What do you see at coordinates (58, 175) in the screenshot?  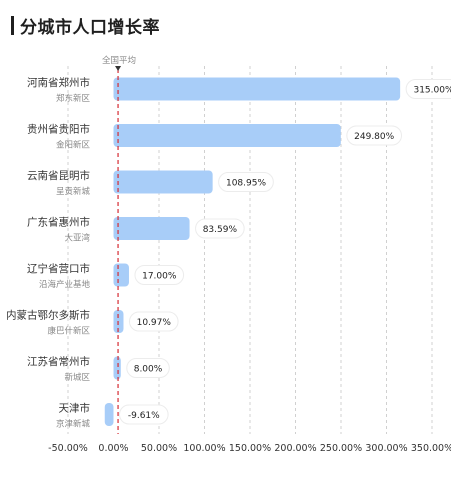 I see `category-city-label: 云南省昆明市` at bounding box center [58, 175].